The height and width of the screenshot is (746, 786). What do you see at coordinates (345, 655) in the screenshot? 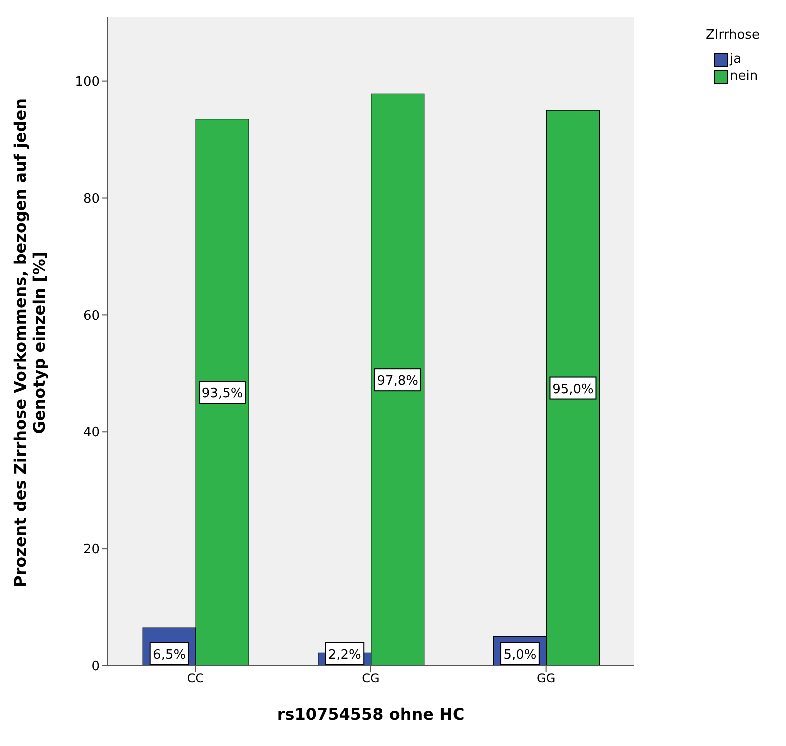
I see `data-label: 2,2%` at bounding box center [345, 655].